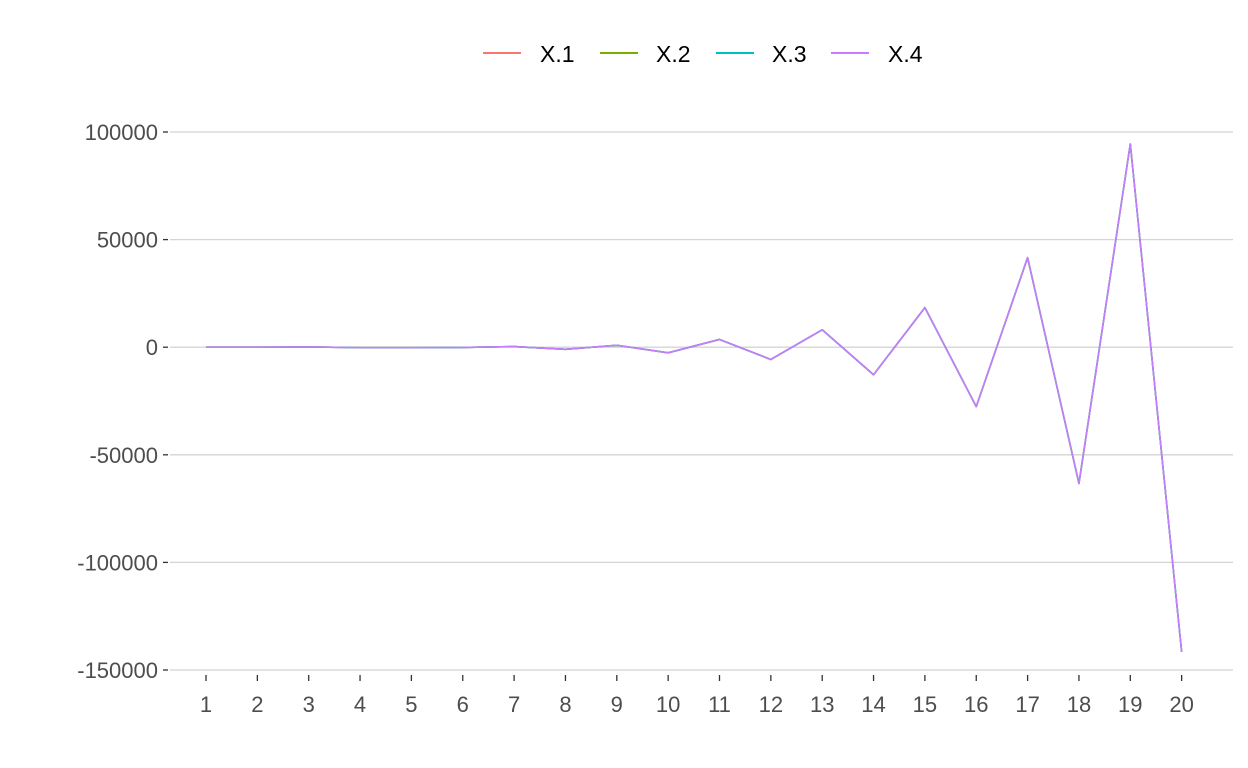 This screenshot has height=768, width=1248. What do you see at coordinates (719, 704) in the screenshot?
I see `x-tick-label: 11` at bounding box center [719, 704].